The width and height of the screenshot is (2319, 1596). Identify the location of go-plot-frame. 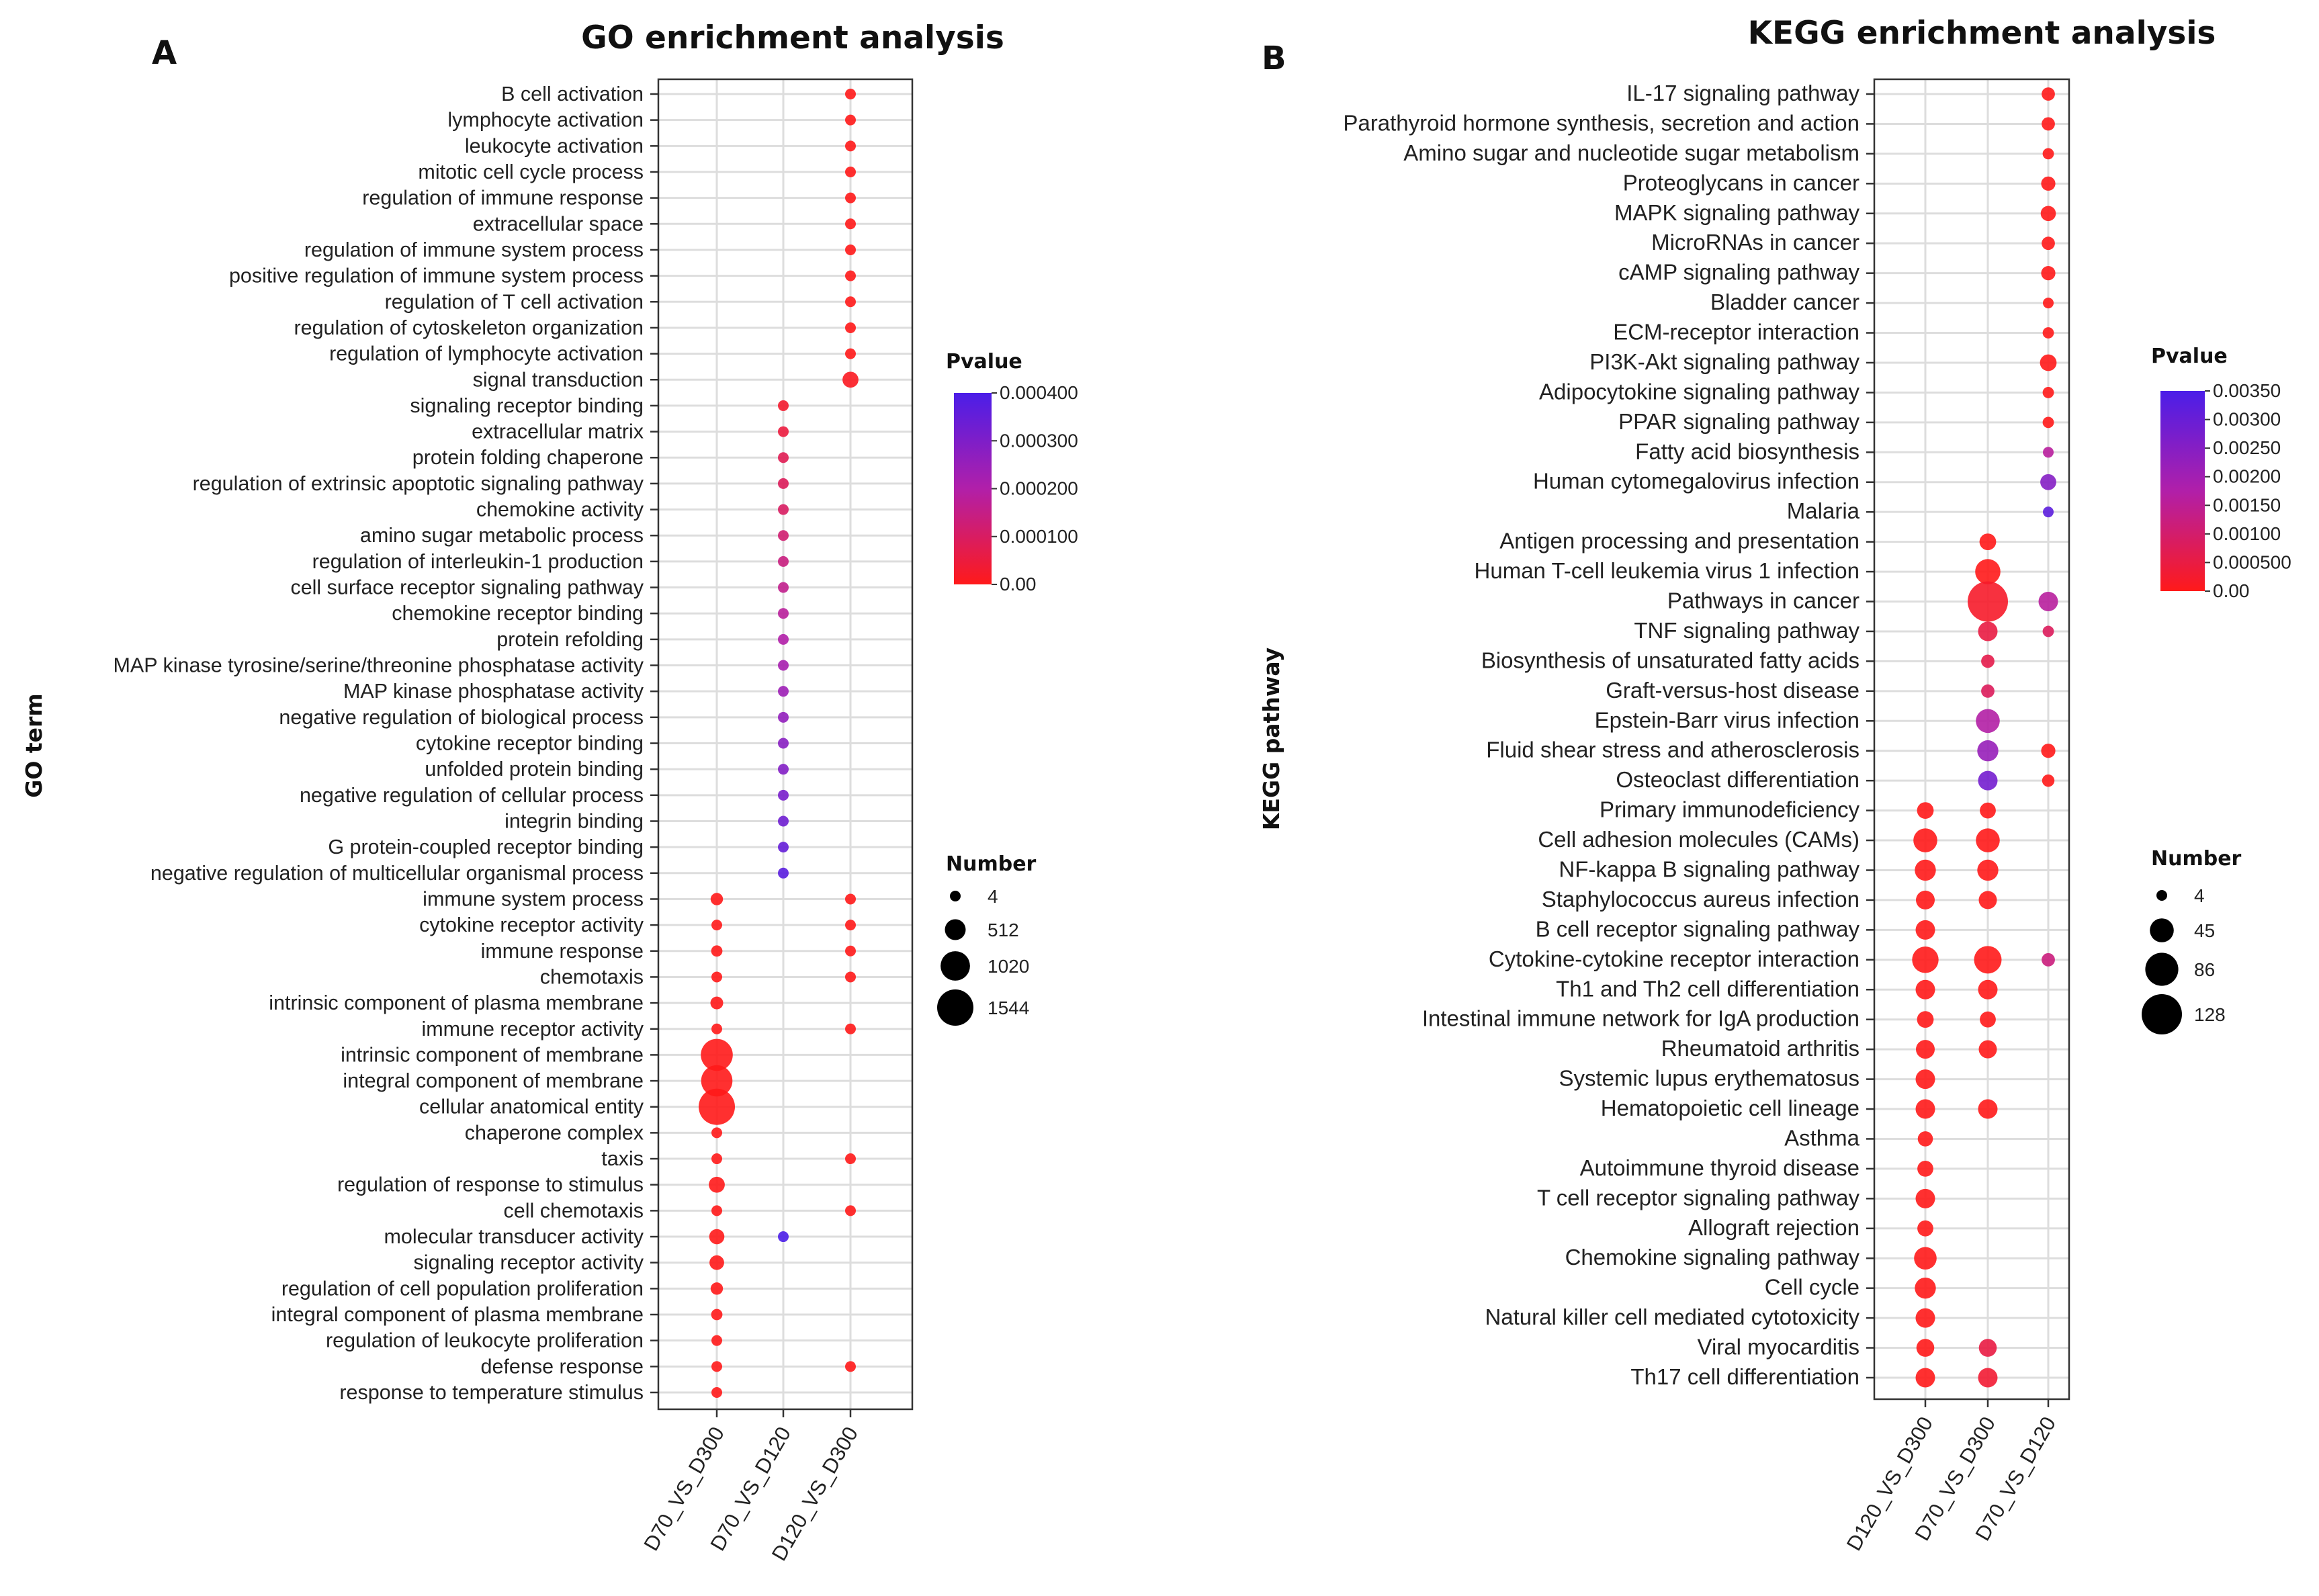
(785, 744).